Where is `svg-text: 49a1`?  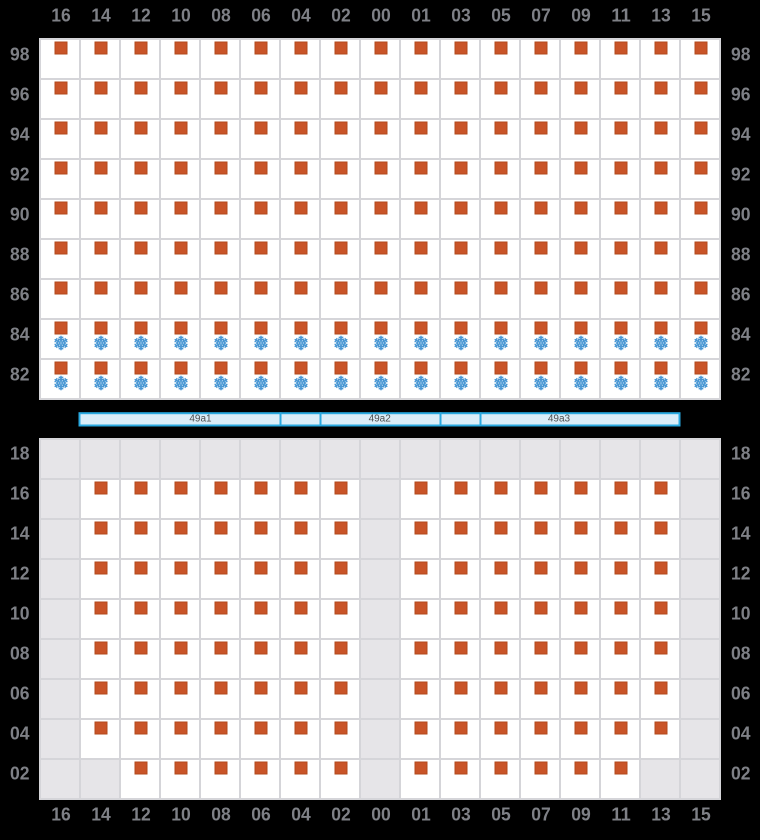
svg-text: 49a1 is located at coordinates (200, 419).